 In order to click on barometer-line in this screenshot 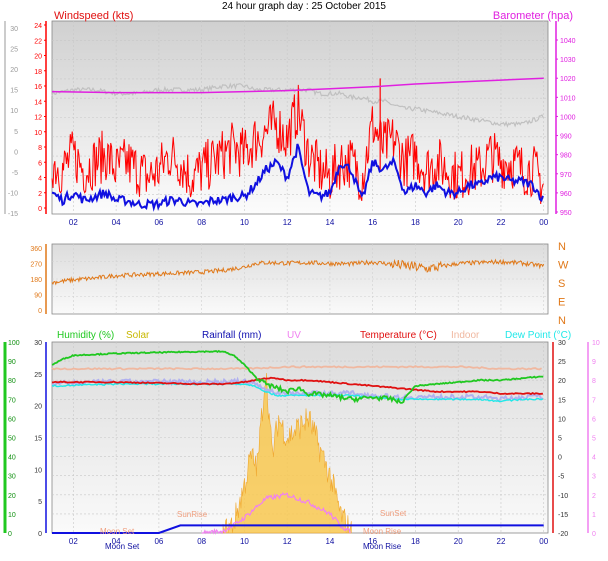, I will do `click(297, 85)`.